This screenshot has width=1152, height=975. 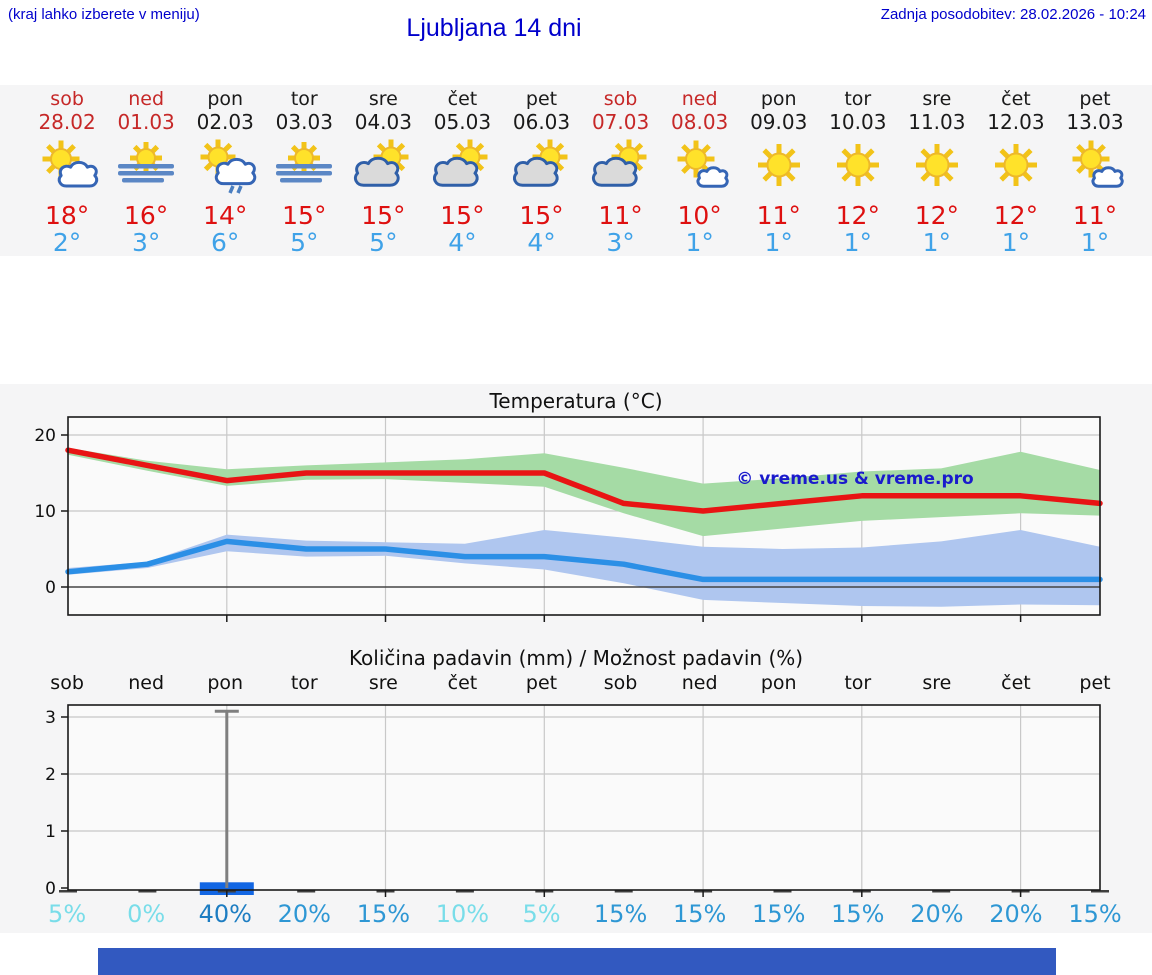 I want to click on day-date: 07.03, so click(x=620, y=122).